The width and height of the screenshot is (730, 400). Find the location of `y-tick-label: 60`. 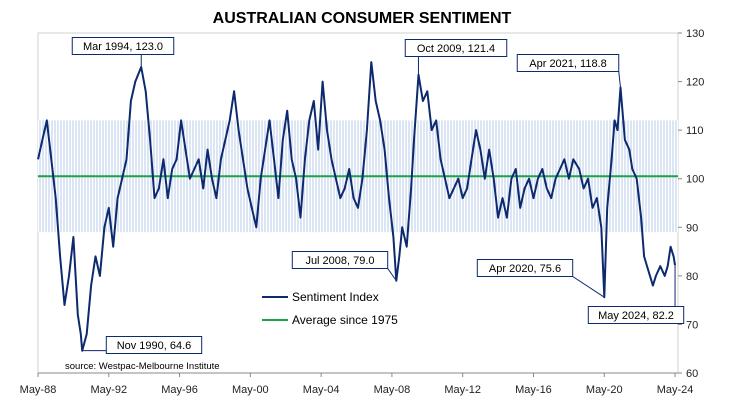

y-tick-label: 60 is located at coordinates (692, 374).